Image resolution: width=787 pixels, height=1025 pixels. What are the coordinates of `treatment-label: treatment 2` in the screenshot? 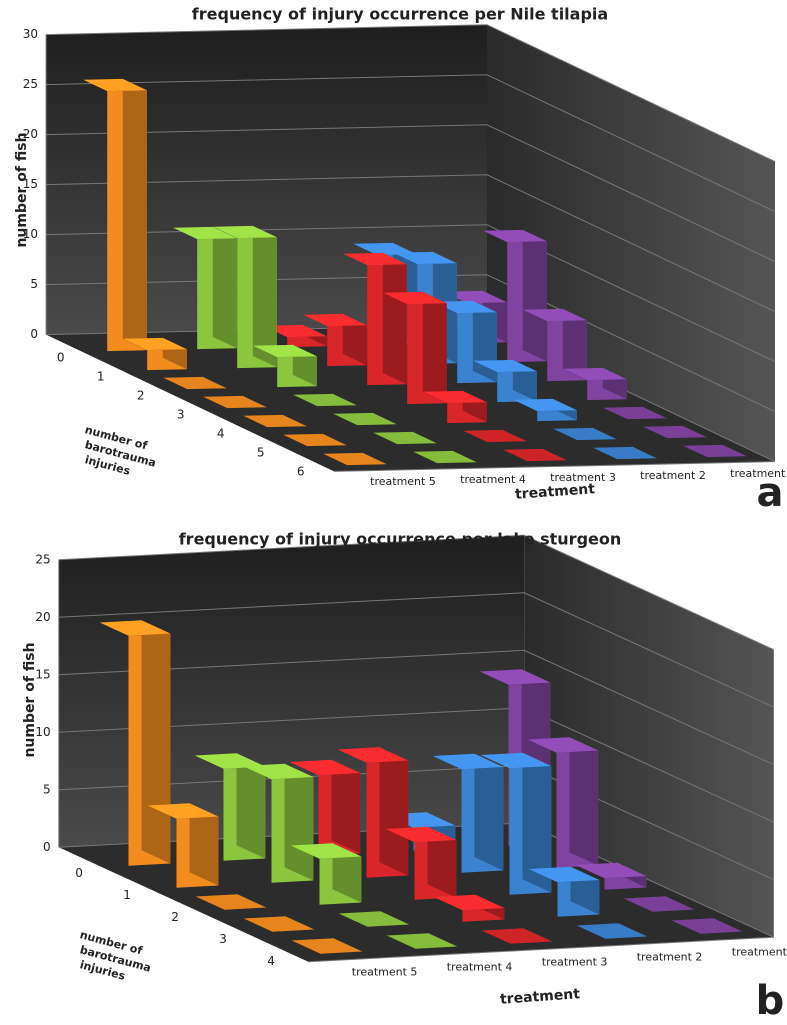 It's located at (670, 956).